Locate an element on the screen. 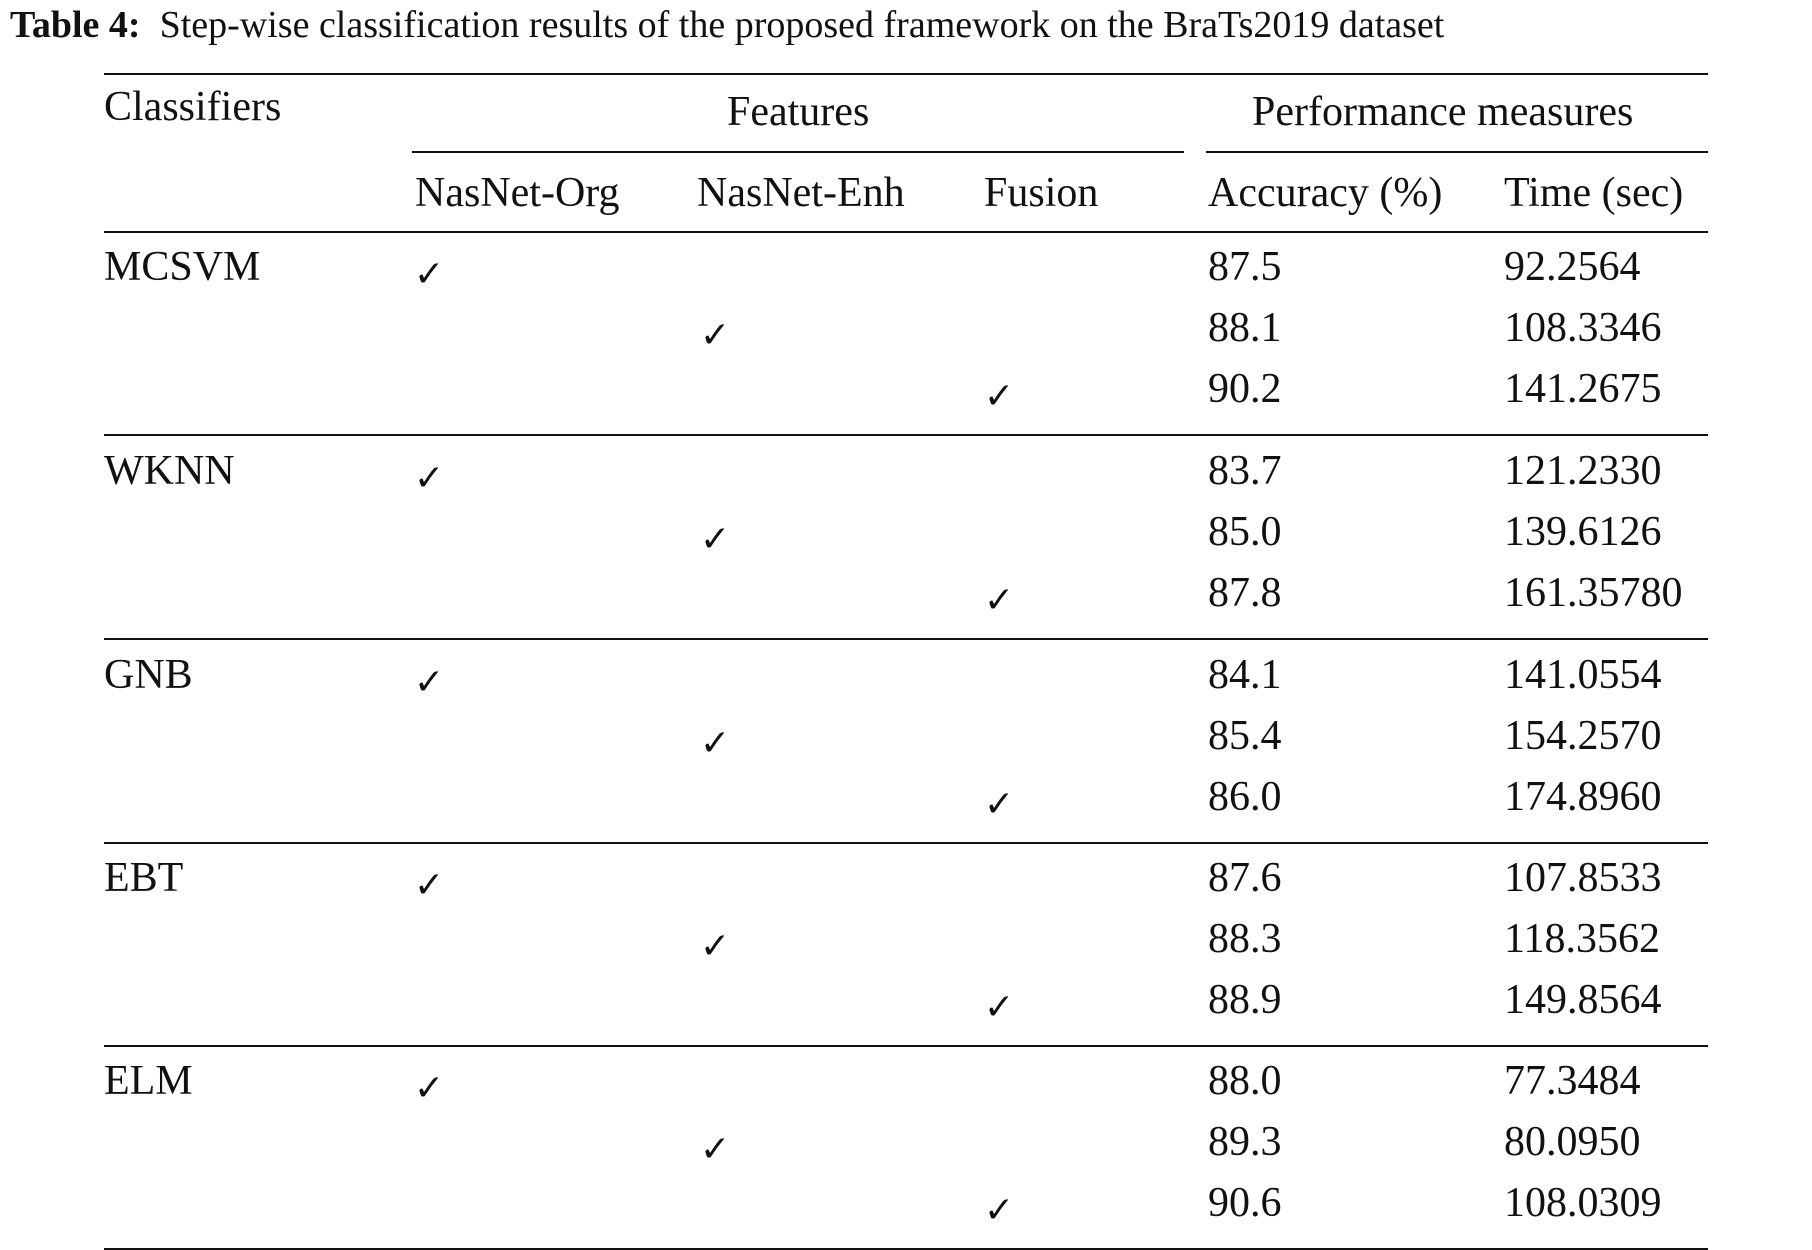  time-value: 141.2675 is located at coordinates (1583, 389).